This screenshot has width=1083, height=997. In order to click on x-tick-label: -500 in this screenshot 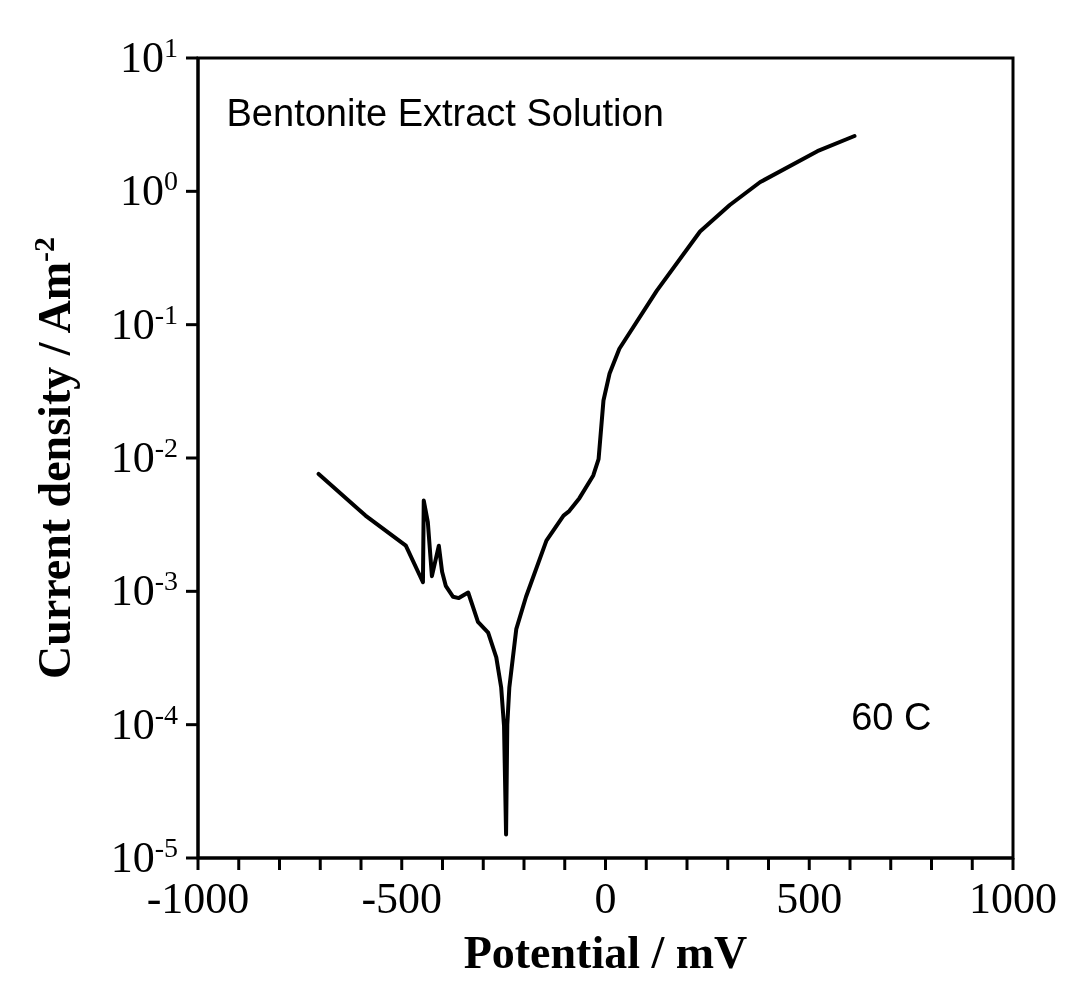, I will do `click(402, 899)`.